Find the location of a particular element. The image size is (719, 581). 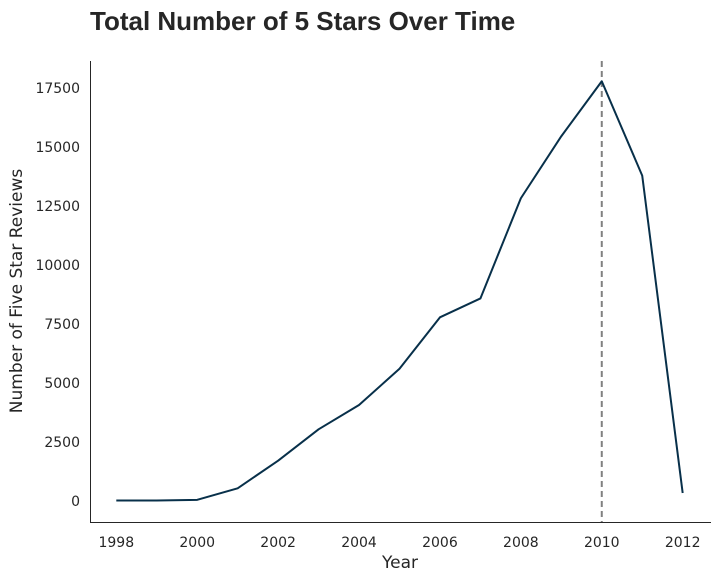

x-tick-label: 2004 is located at coordinates (359, 543).